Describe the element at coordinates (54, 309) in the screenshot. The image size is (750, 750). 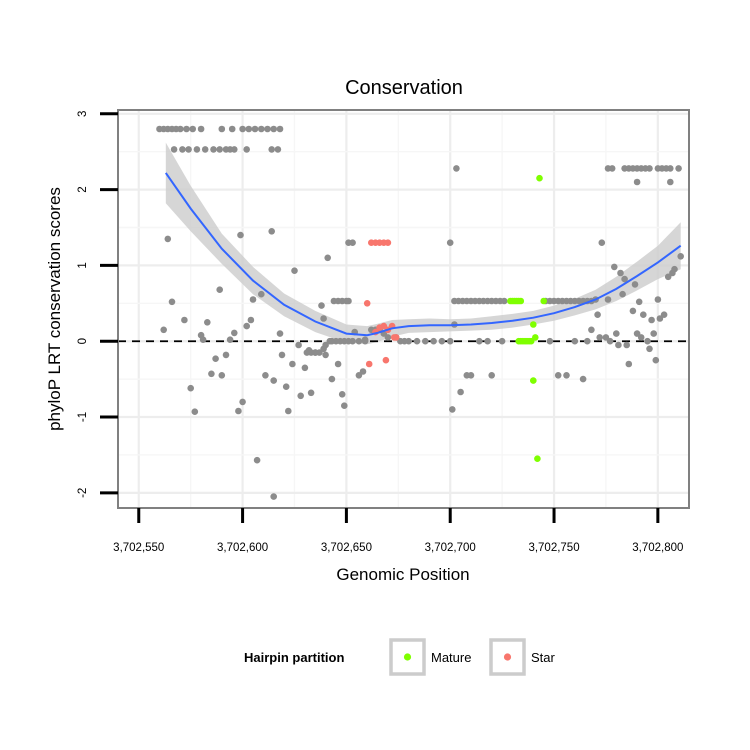
I see `y-axis-title: phyloP LRT conservation scores` at that location.